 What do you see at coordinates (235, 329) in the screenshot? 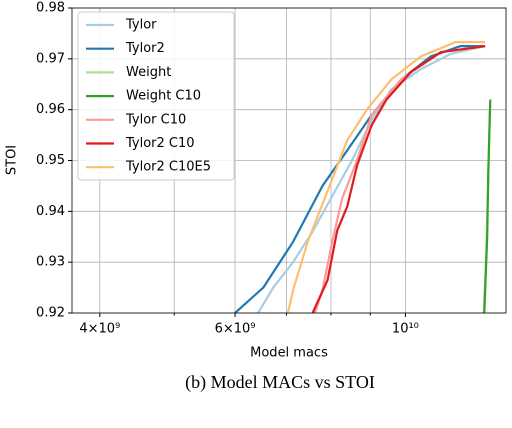
I see `x-tick-label: 6×10⁹` at bounding box center [235, 329].